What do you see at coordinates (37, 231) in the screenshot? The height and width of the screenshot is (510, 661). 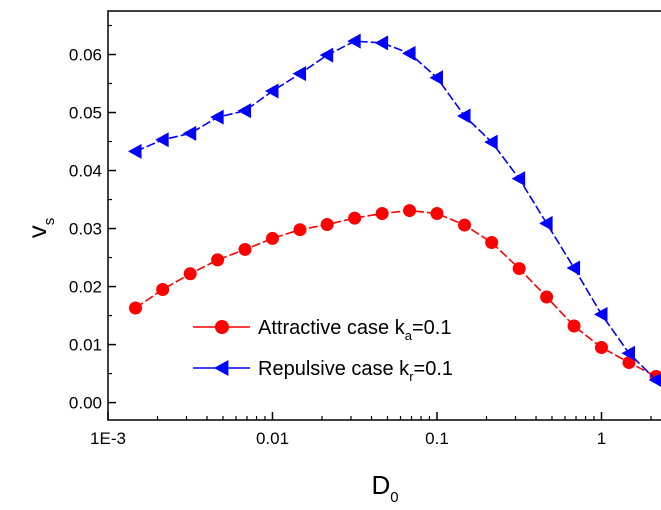 I see `y-axis-label-main: v` at bounding box center [37, 231].